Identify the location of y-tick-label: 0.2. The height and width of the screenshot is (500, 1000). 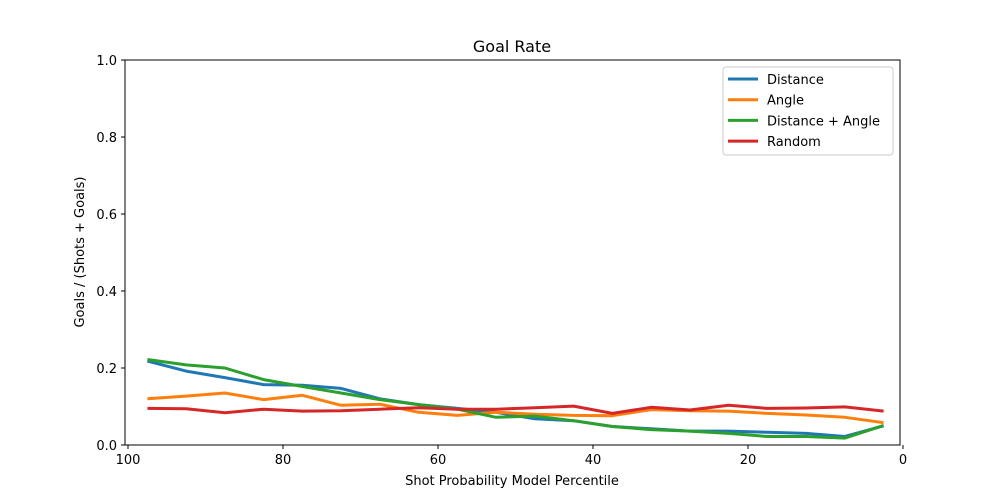
(106, 369).